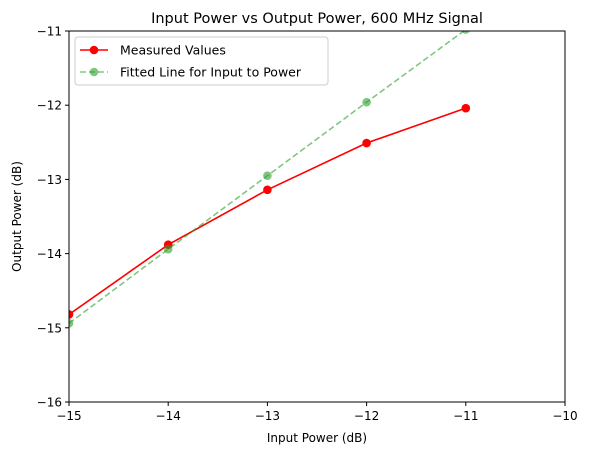 Image resolution: width=589 pixels, height=455 pixels. I want to click on legend-item: Fitted Line for Input to Power, so click(191, 72).